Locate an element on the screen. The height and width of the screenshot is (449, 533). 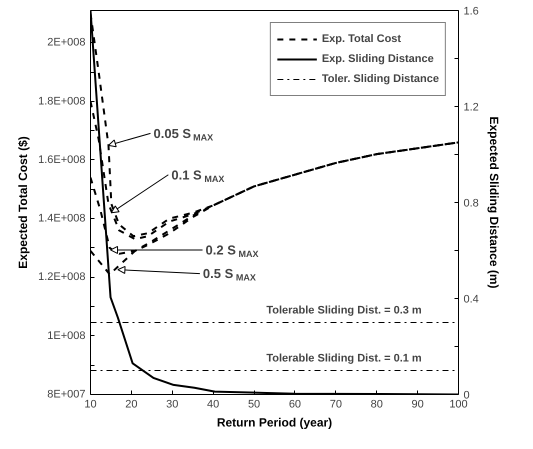
x-tick-label: 50 is located at coordinates (254, 404).